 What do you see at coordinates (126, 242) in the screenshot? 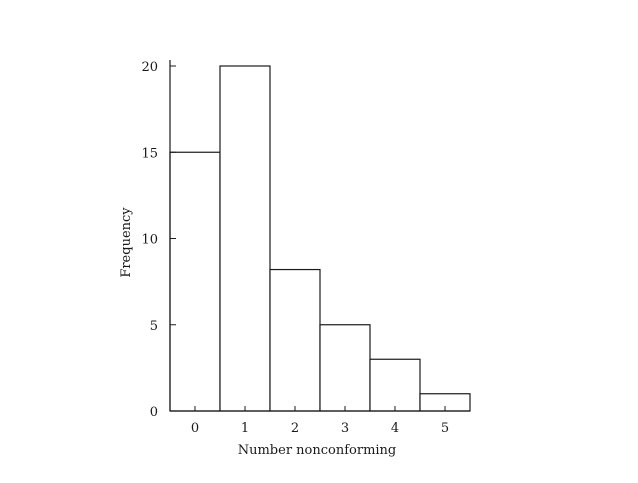
I see `y-axis-label: Frequency` at bounding box center [126, 242].